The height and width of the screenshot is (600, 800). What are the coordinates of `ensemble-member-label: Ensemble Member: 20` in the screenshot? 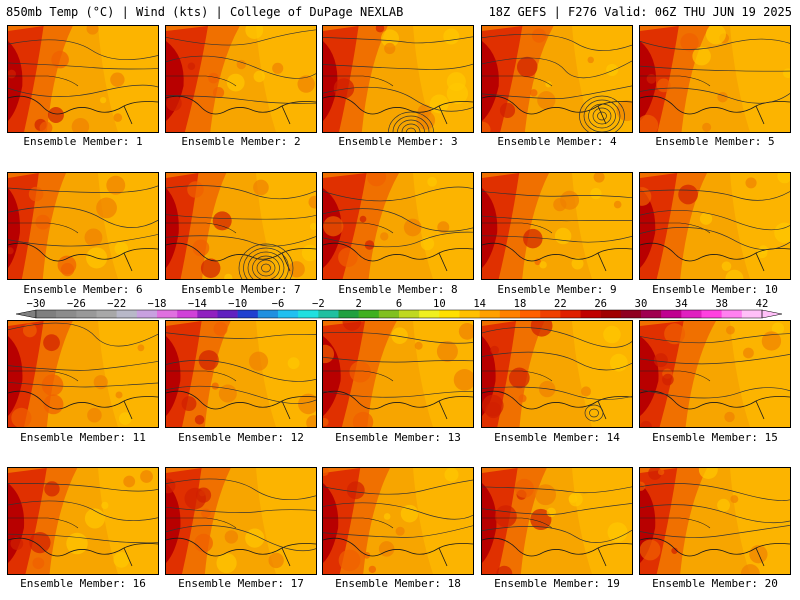 It's located at (715, 583).